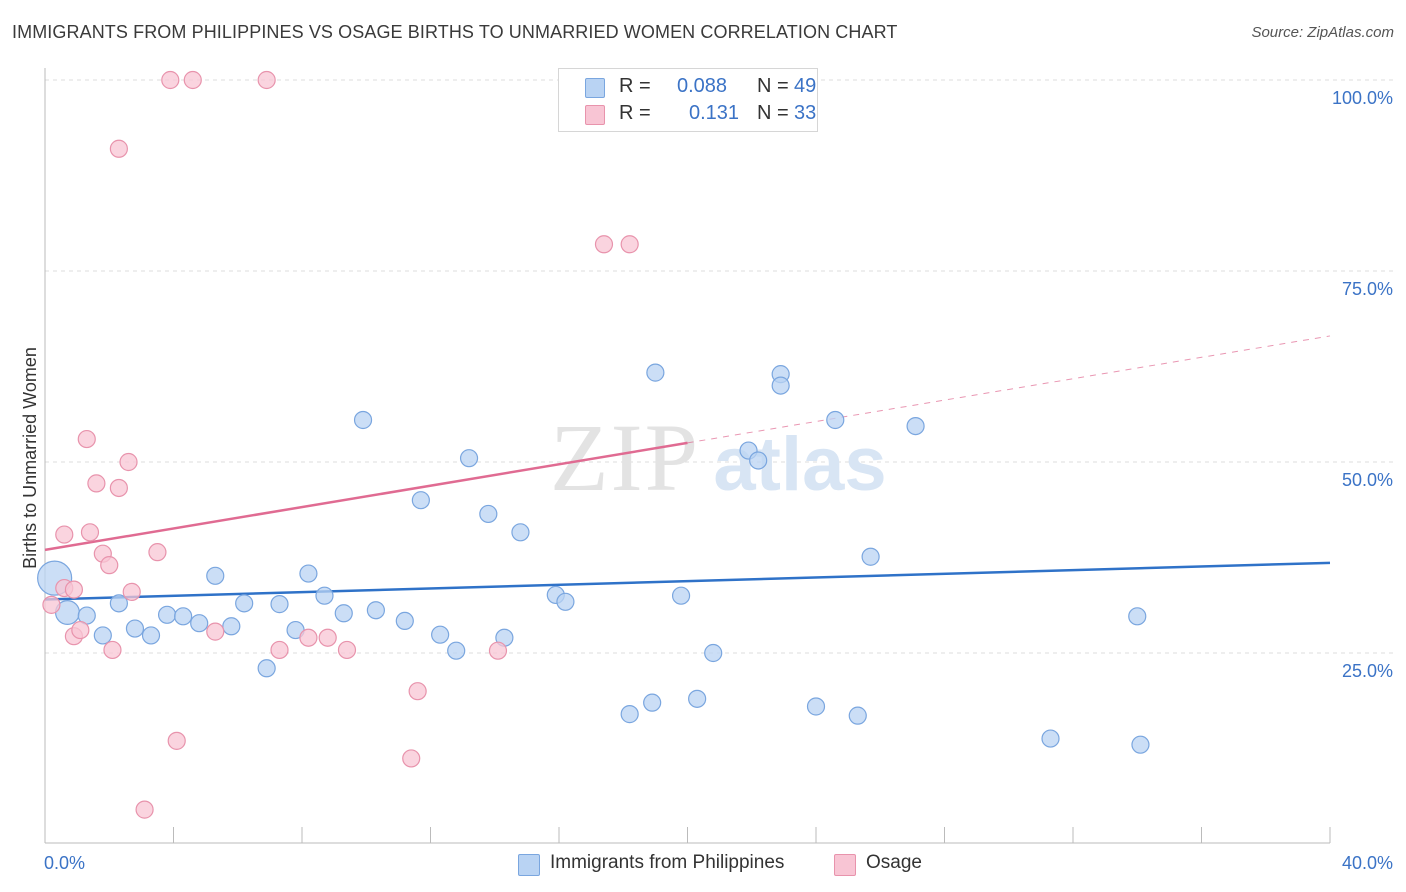 The image size is (1406, 892). Describe the element at coordinates (30, 458) in the screenshot. I see `y-axis-label: Births to Unmarried Women` at that location.